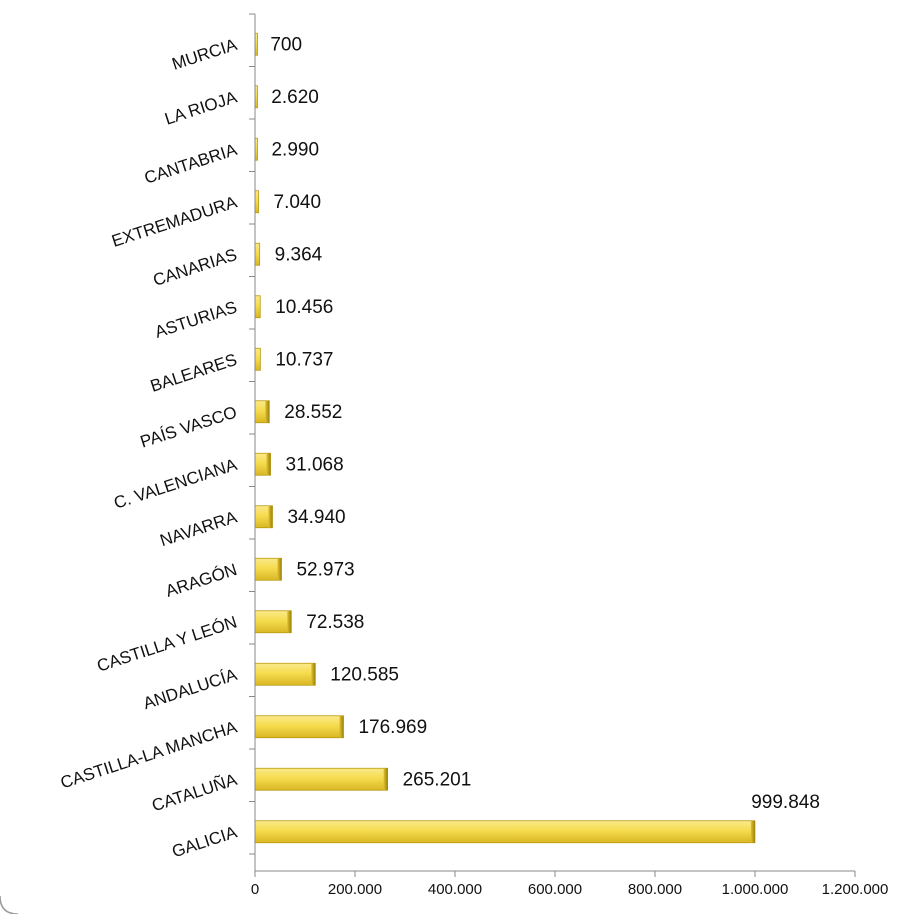  What do you see at coordinates (298, 202) in the screenshot?
I see `data-label-extremadura: 7.040` at bounding box center [298, 202].